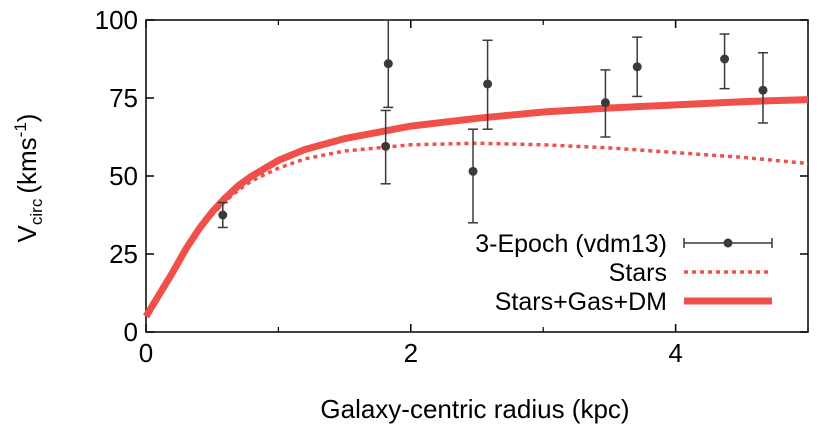 The image size is (830, 436). I want to click on y-tick-label: 75, so click(123, 98).